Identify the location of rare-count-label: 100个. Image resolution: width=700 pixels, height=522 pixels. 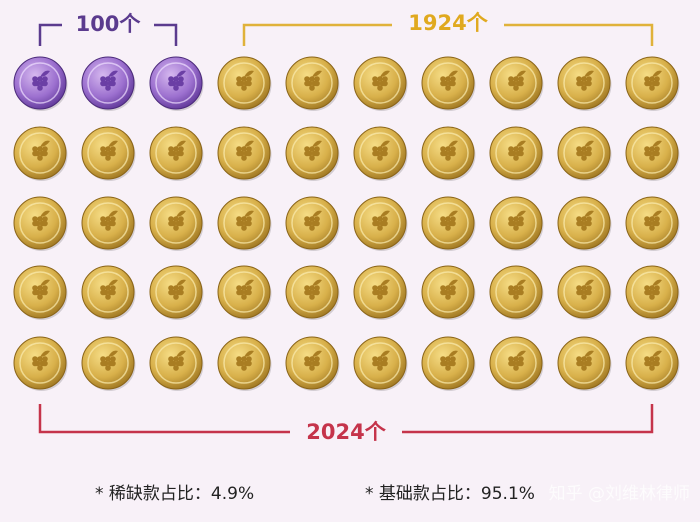
(109, 24).